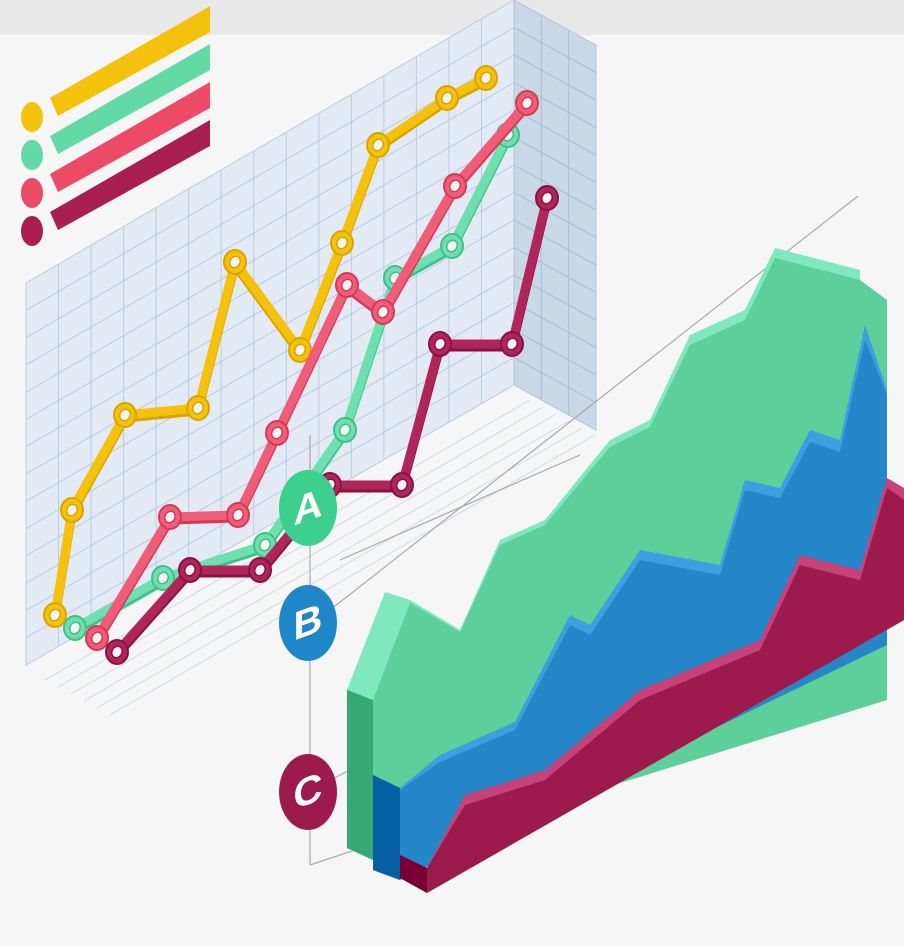 Image resolution: width=904 pixels, height=946 pixels. I want to click on label-c: C, so click(308, 792).